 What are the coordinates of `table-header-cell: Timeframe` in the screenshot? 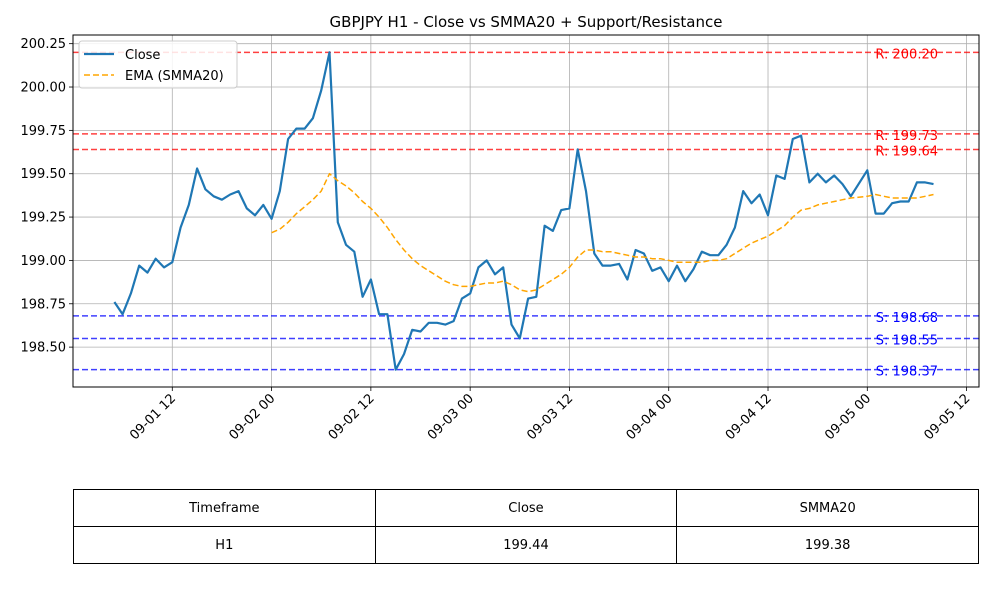 It's located at (224, 508).